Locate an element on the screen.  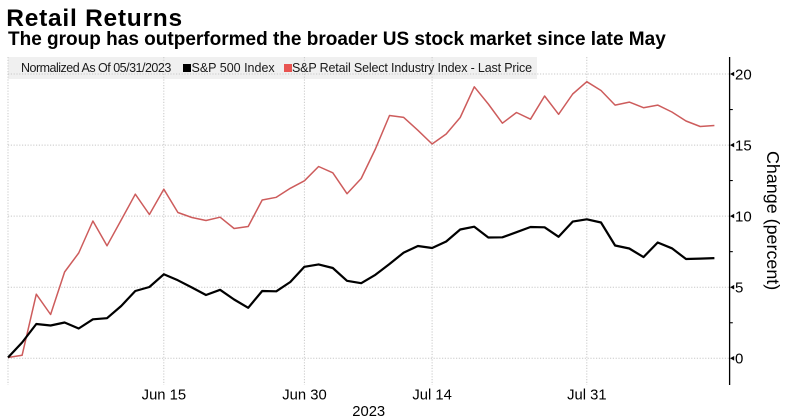
svg-text: 5 is located at coordinates (739, 288).